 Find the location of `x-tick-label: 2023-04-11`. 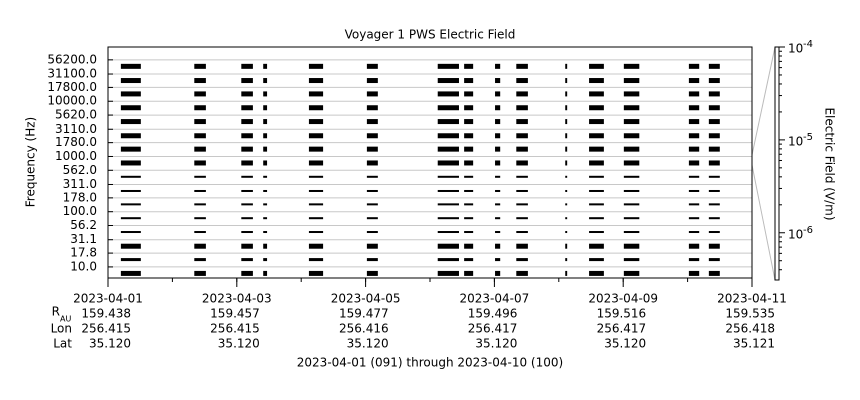

x-tick-label: 2023-04-11 is located at coordinates (752, 299).